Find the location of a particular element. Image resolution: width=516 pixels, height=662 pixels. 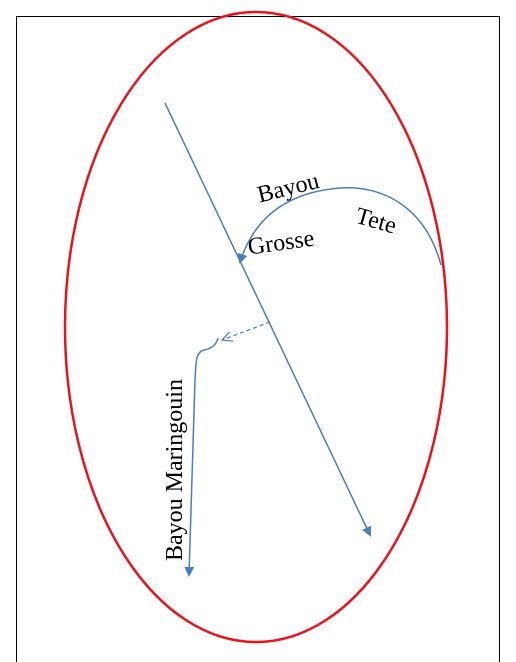

label-grosse: Grosse is located at coordinates (281, 243).